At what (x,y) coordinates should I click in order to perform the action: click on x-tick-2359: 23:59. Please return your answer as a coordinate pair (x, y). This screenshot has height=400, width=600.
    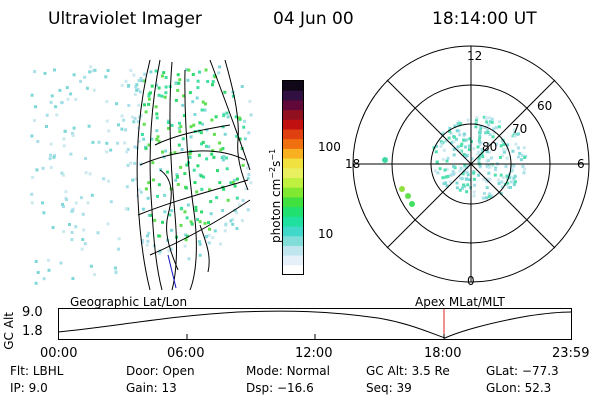
    Looking at the image, I should click on (571, 353).